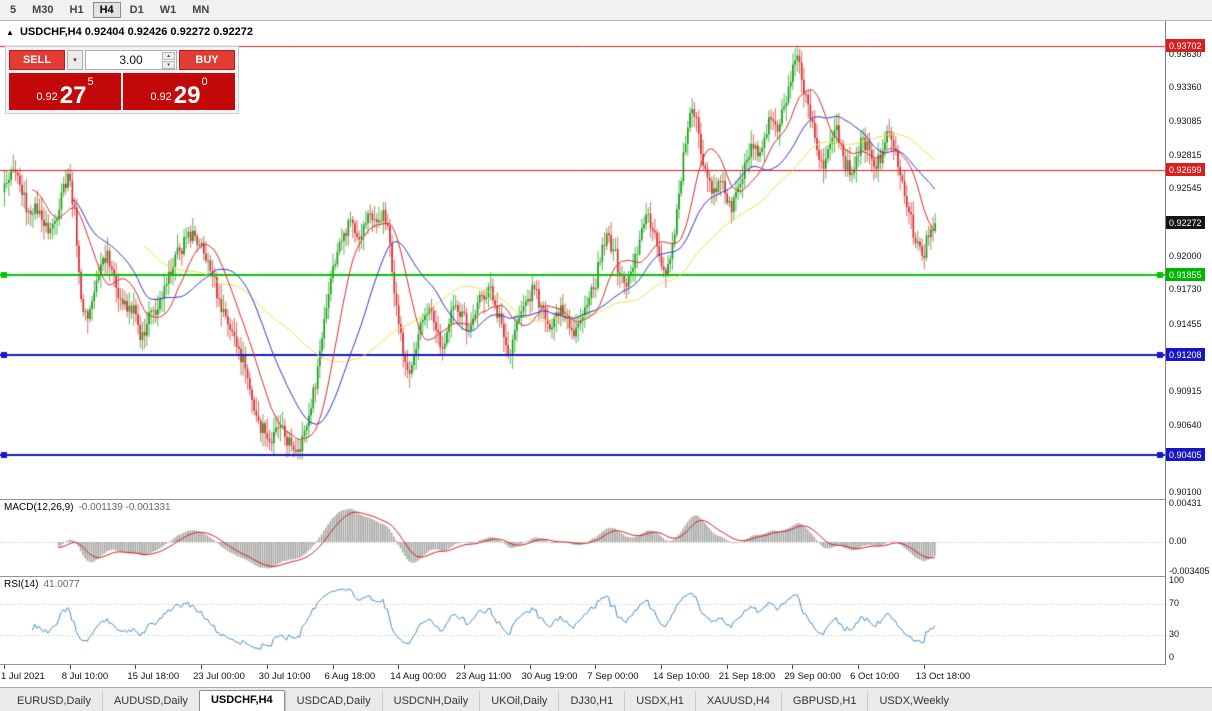  I want to click on timeframe-button-mn: MN, so click(200, 10).